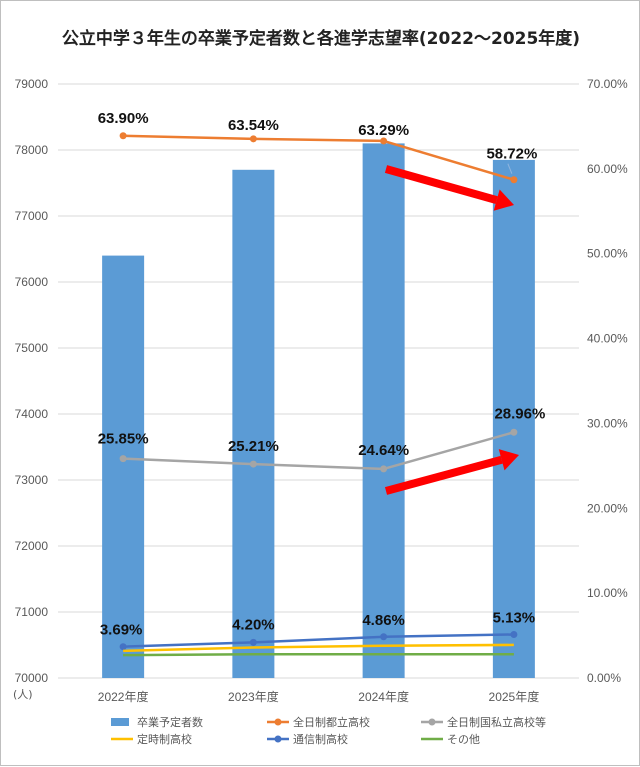 This screenshot has height=767, width=640. Describe the element at coordinates (604, 678) in the screenshot. I see `y-right-tick-label: 0.00%` at that location.